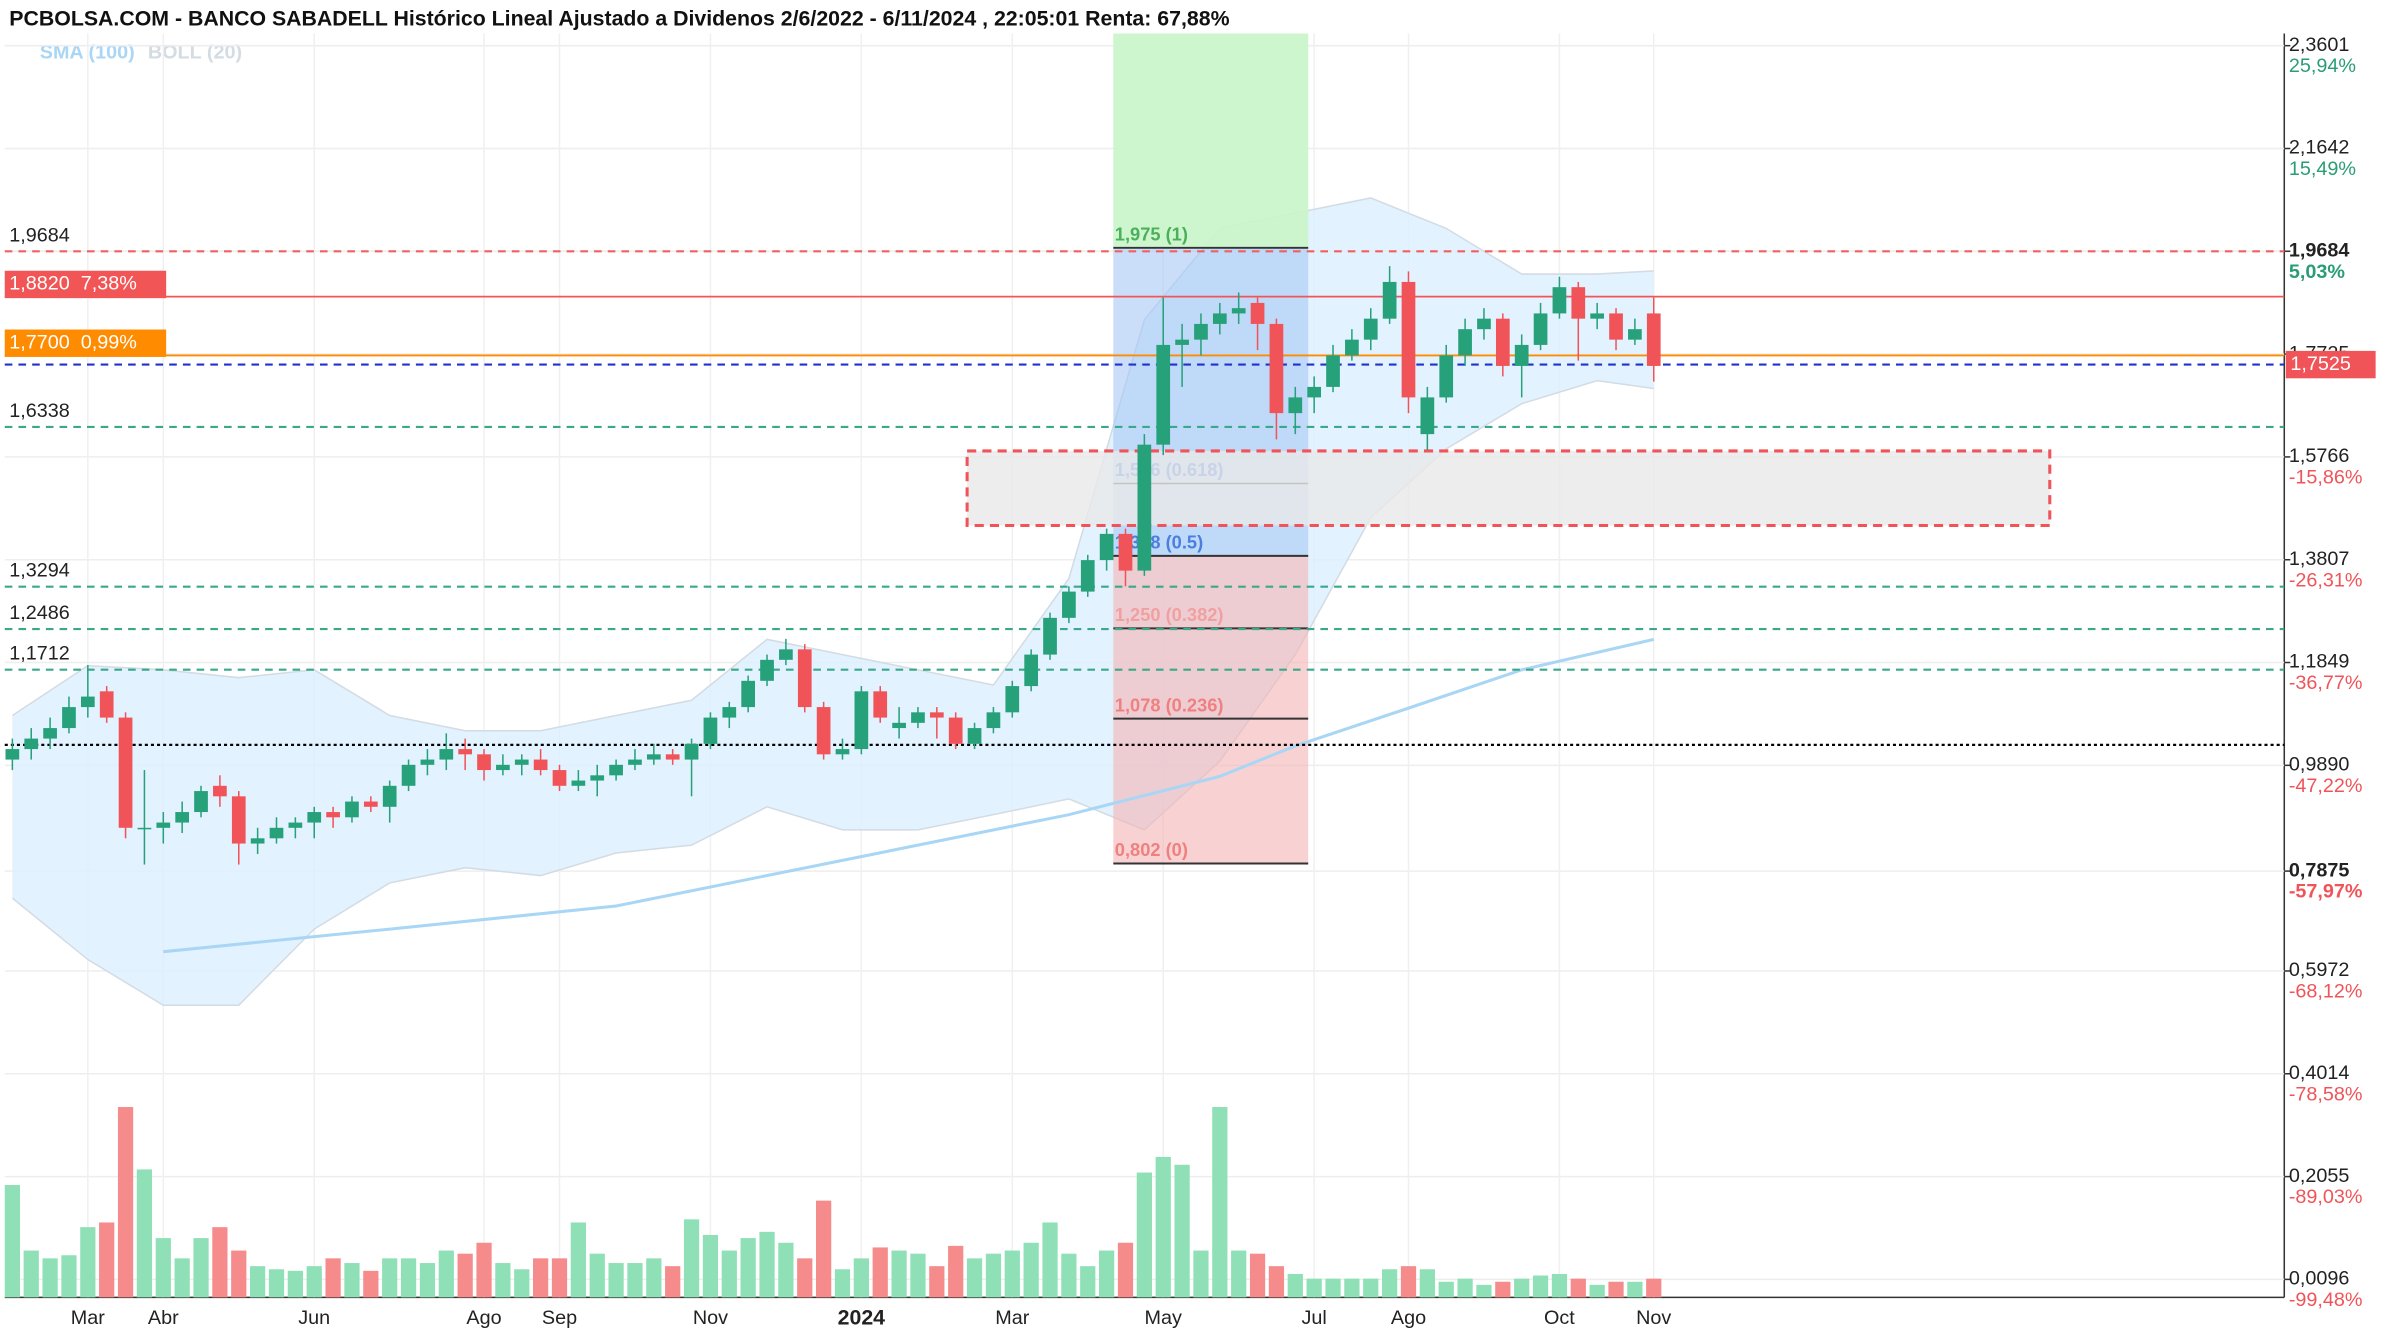 This screenshot has height=1340, width=2388. I want to click on y-tick-pct: -15,86%, so click(2326, 477).